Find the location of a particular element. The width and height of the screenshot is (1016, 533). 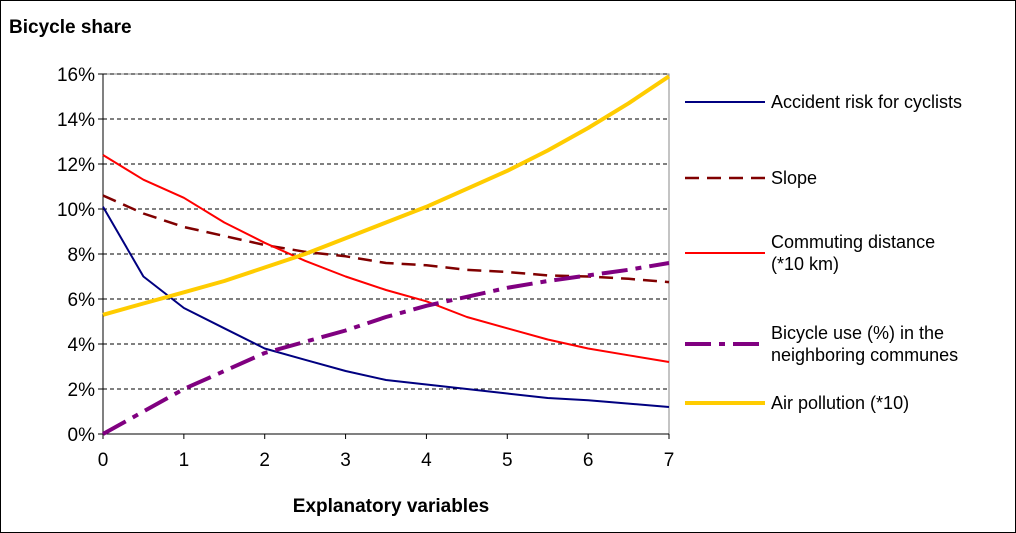

x-tick-label: 6 is located at coordinates (588, 460).